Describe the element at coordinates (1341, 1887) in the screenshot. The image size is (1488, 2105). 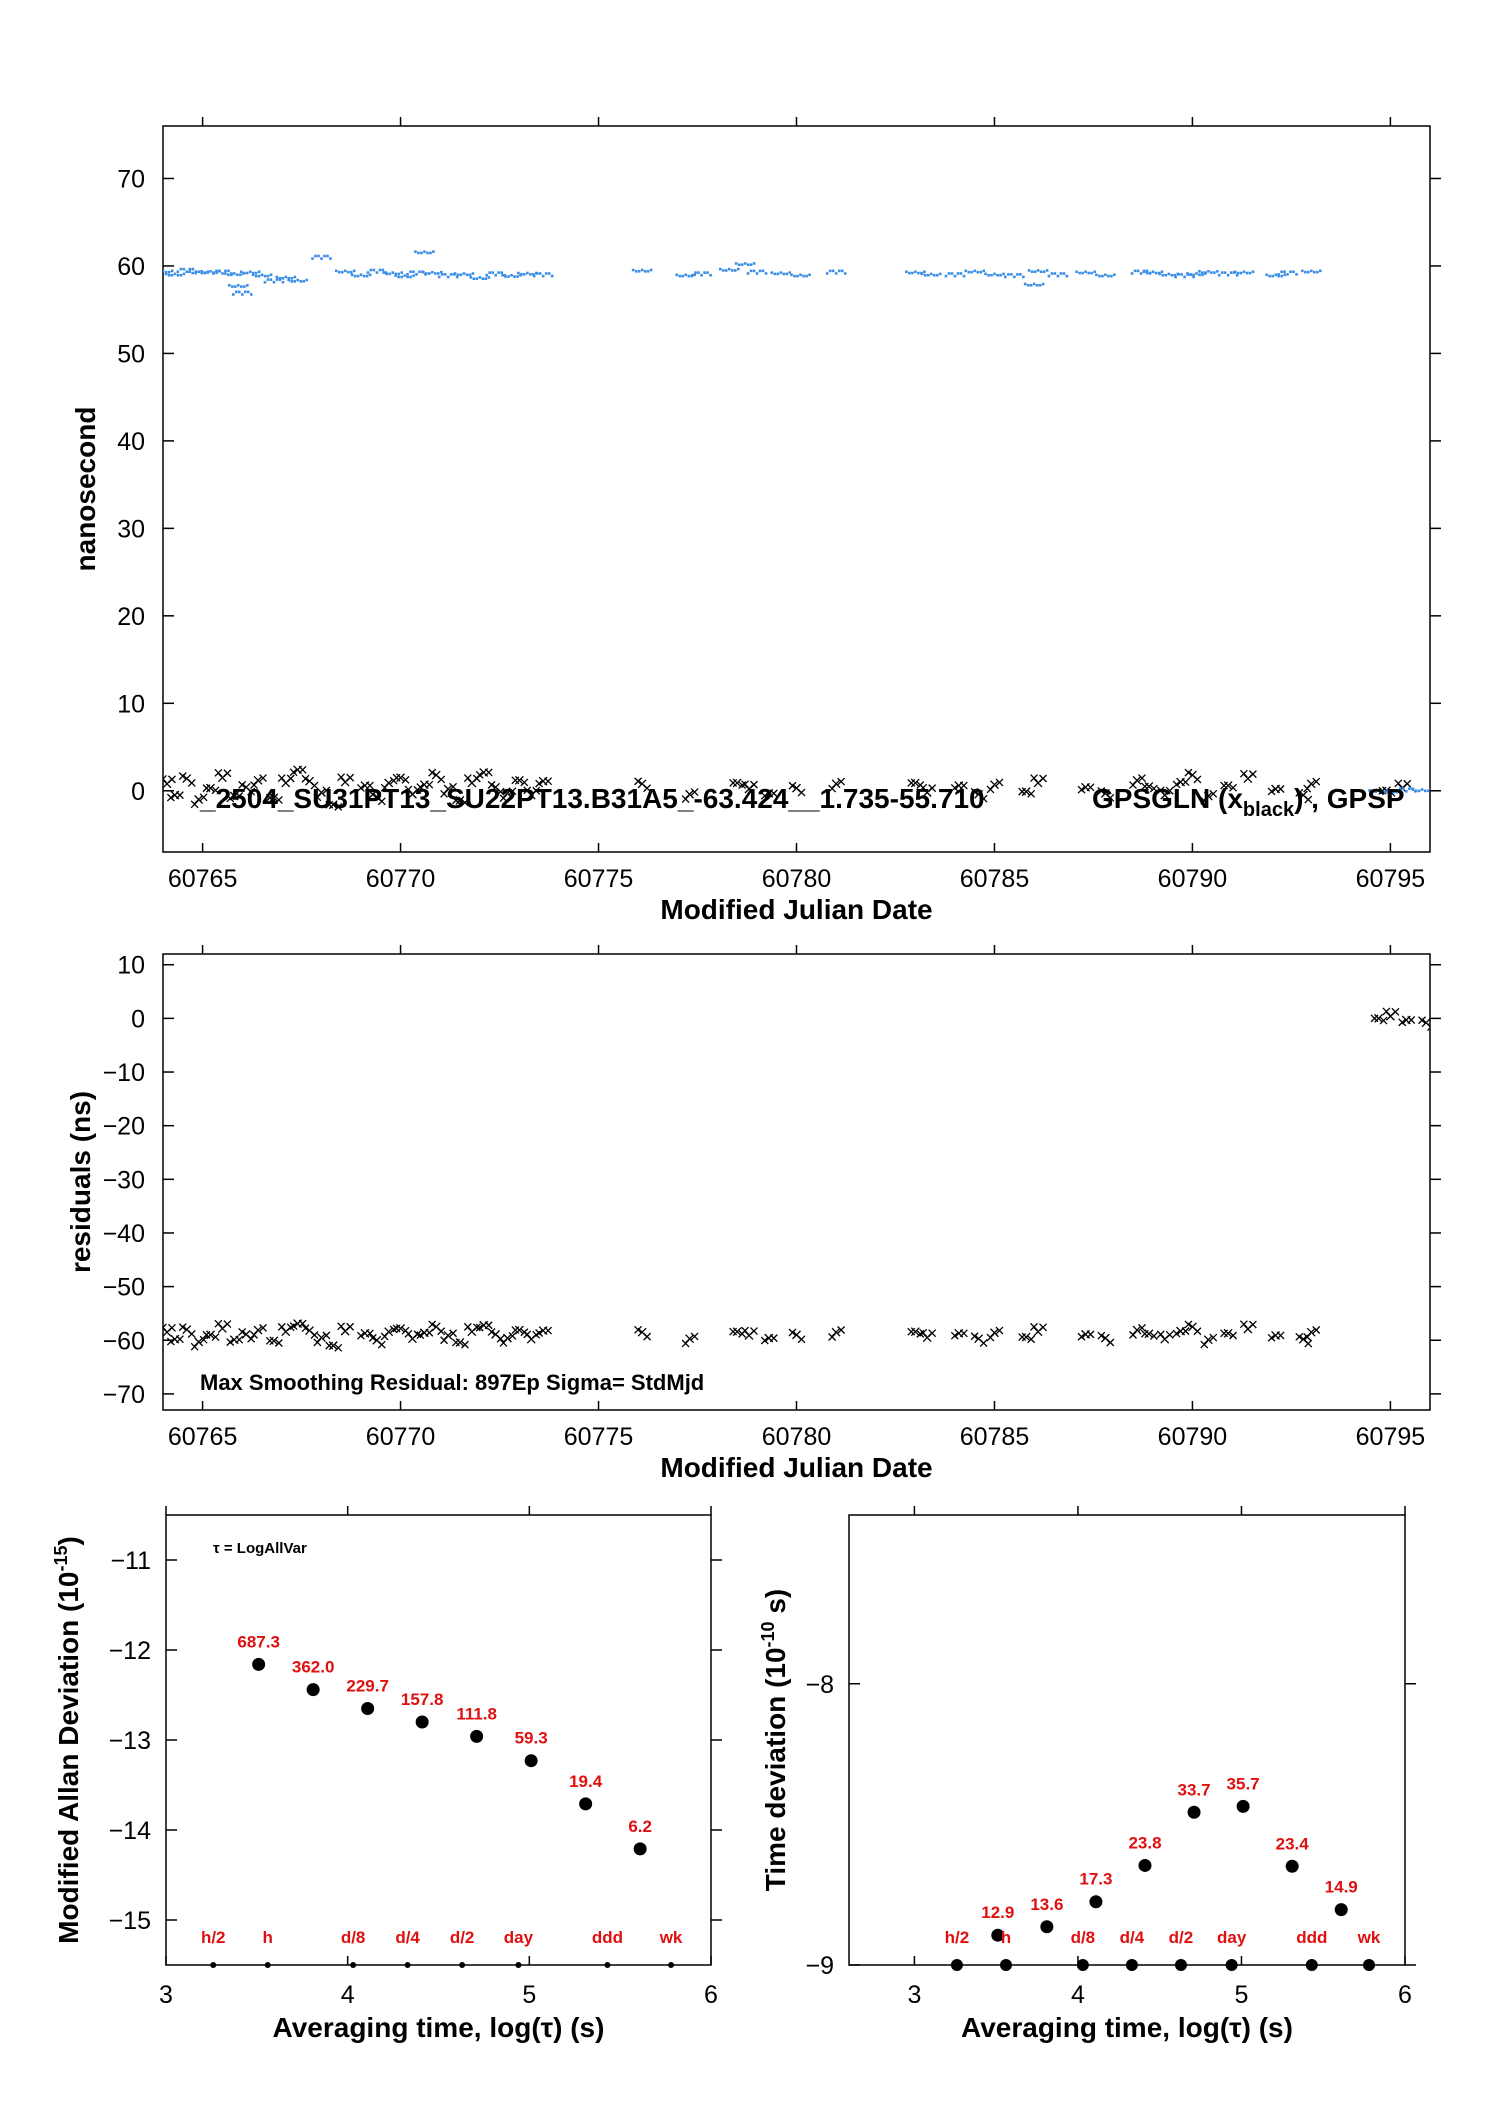
I see `data-label: 14.9` at that location.